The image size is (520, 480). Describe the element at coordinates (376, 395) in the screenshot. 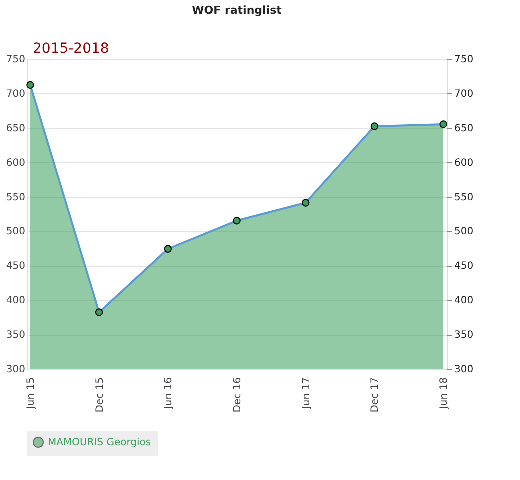

I see `x-tick-label: Dec 17` at that location.